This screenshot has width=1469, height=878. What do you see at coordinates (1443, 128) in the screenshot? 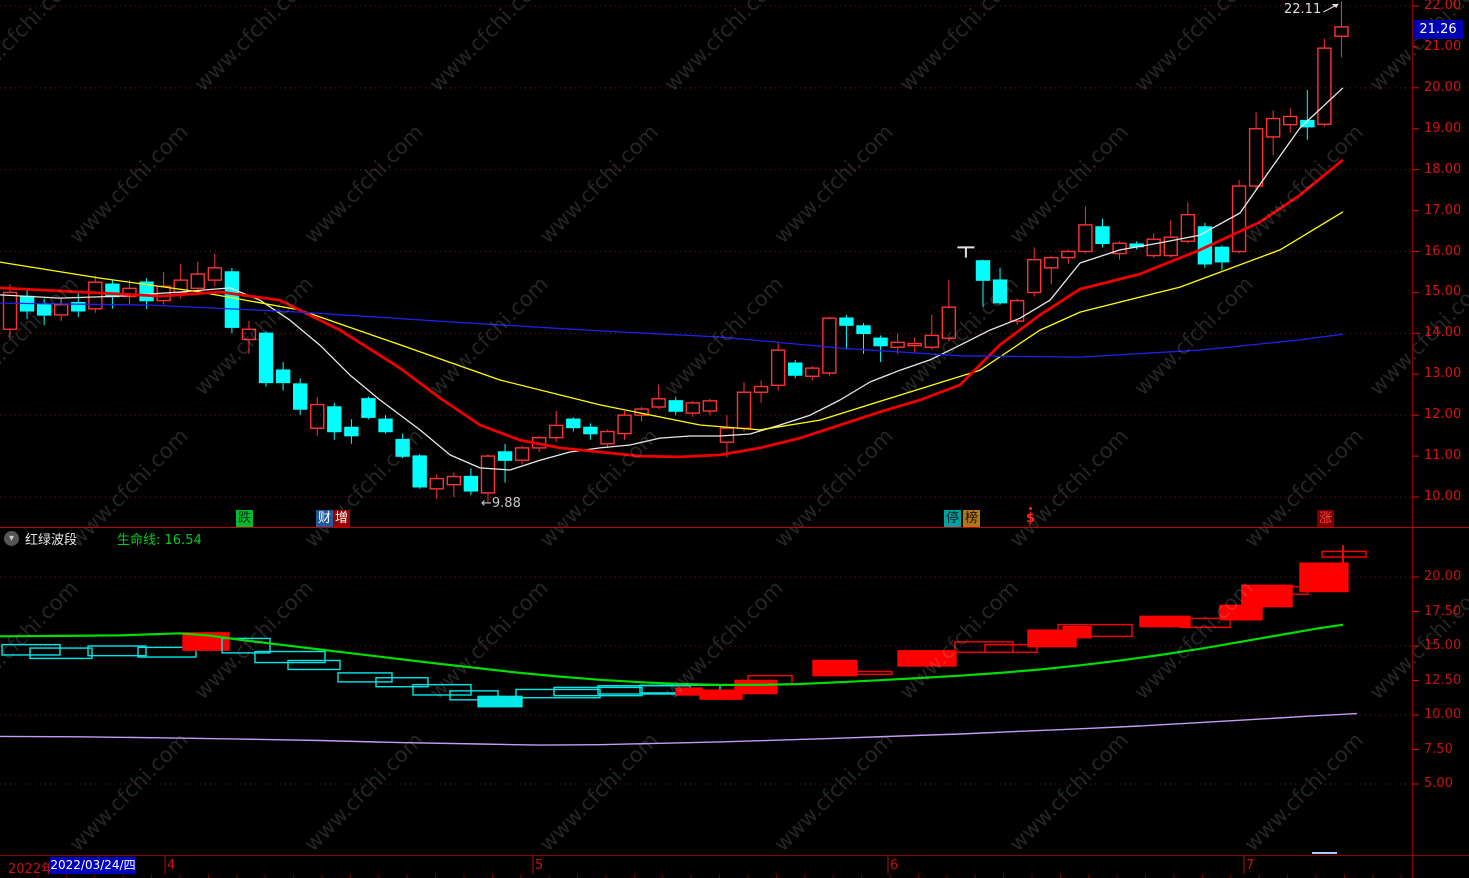
I see `price-axis-label: 19.00` at bounding box center [1443, 128].